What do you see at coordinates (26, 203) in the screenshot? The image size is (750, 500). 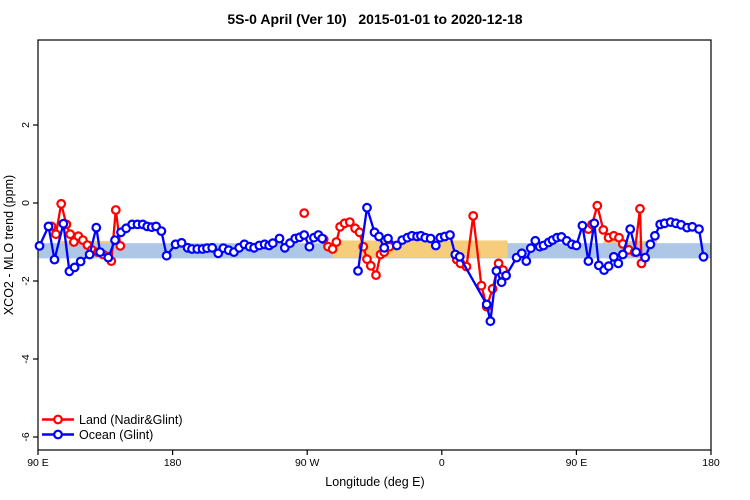 I see `y-tick-label: 0` at bounding box center [26, 203].